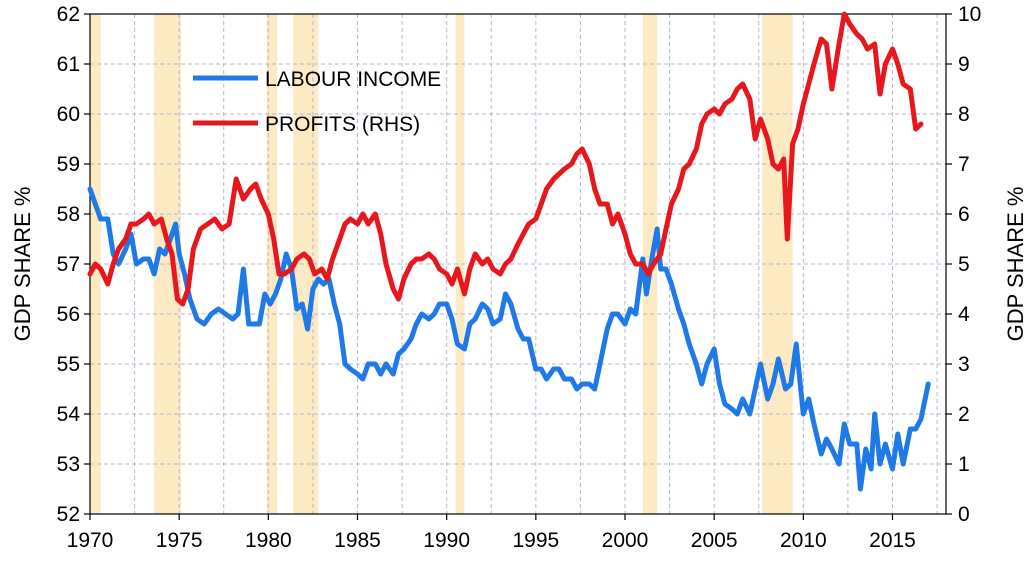  I want to click on left-tick-label-57: 57, so click(68, 264).